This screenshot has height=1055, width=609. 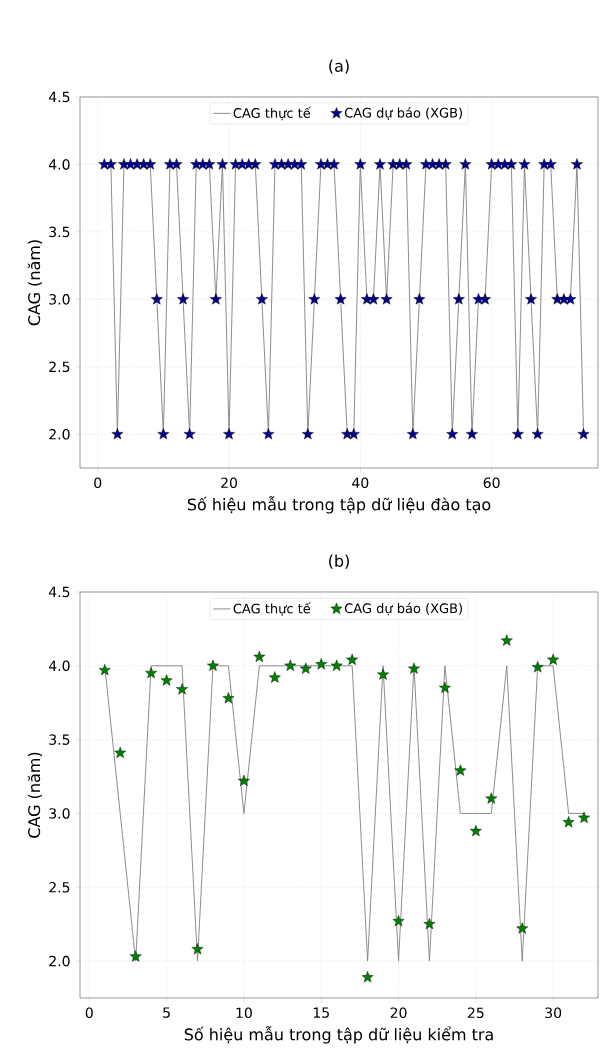 What do you see at coordinates (339, 561) in the screenshot?
I see `chart-title: (b)` at bounding box center [339, 561].